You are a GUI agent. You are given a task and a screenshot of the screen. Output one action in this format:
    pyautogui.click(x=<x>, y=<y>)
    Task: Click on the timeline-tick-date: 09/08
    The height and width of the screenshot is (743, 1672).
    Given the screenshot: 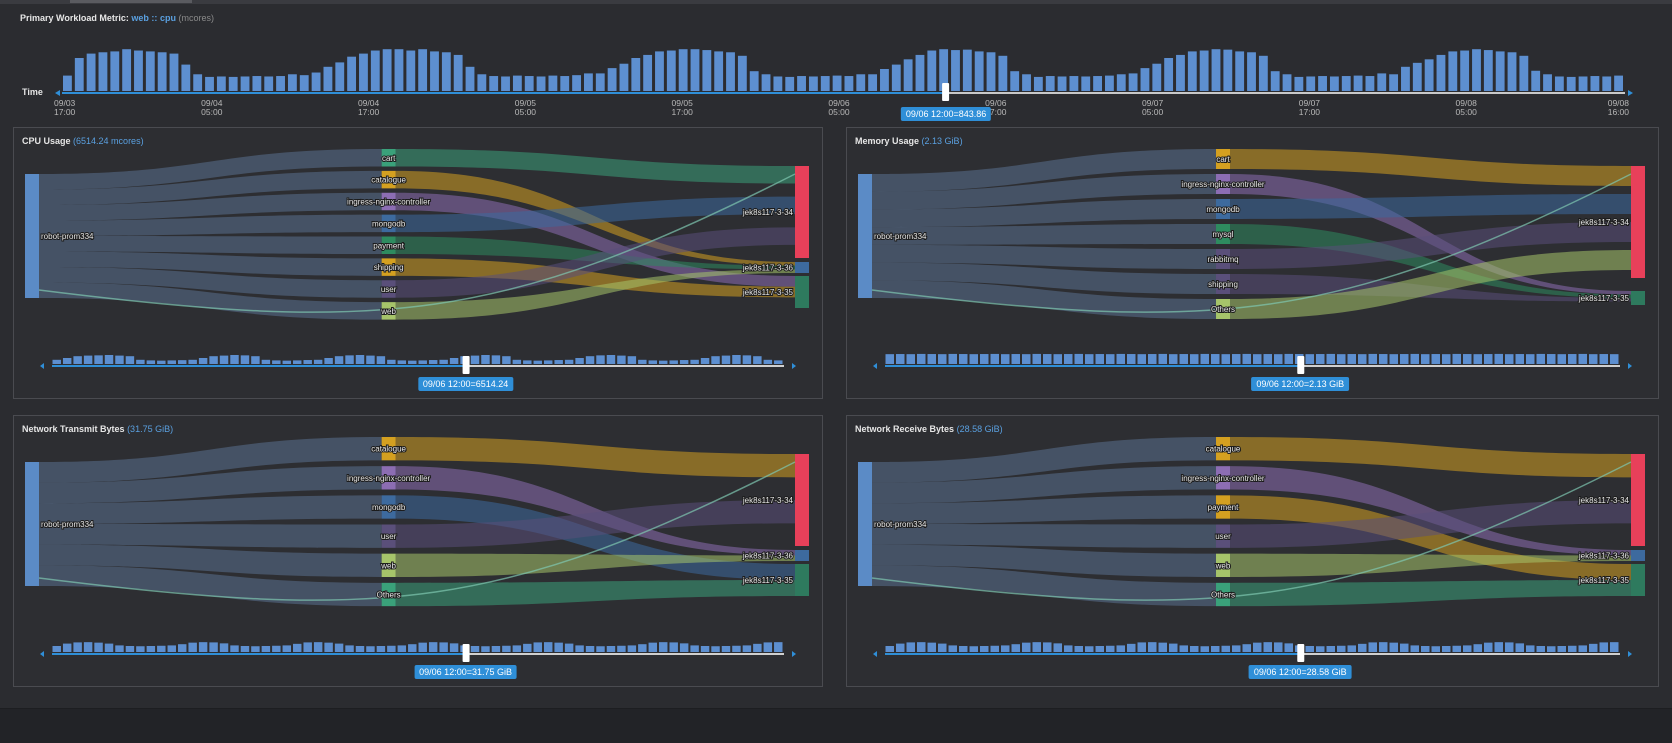 What is the action you would take?
    pyautogui.click(x=1619, y=103)
    